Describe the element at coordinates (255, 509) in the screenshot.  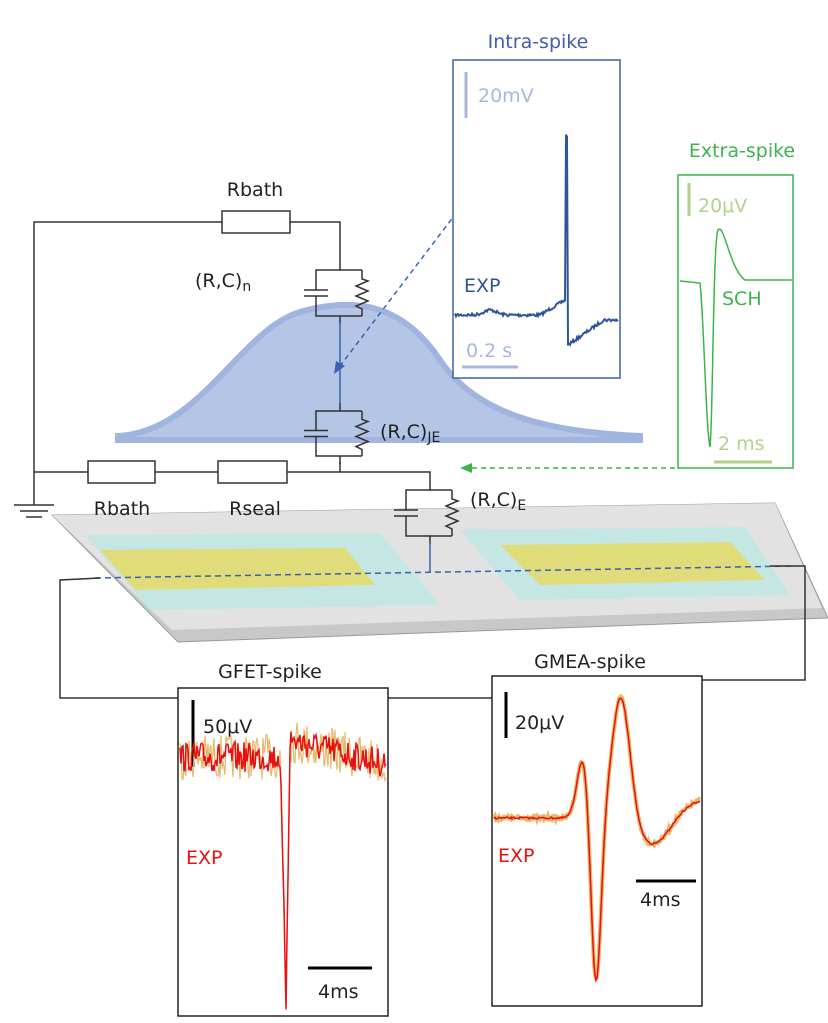
I see `label: Rseal` at that location.